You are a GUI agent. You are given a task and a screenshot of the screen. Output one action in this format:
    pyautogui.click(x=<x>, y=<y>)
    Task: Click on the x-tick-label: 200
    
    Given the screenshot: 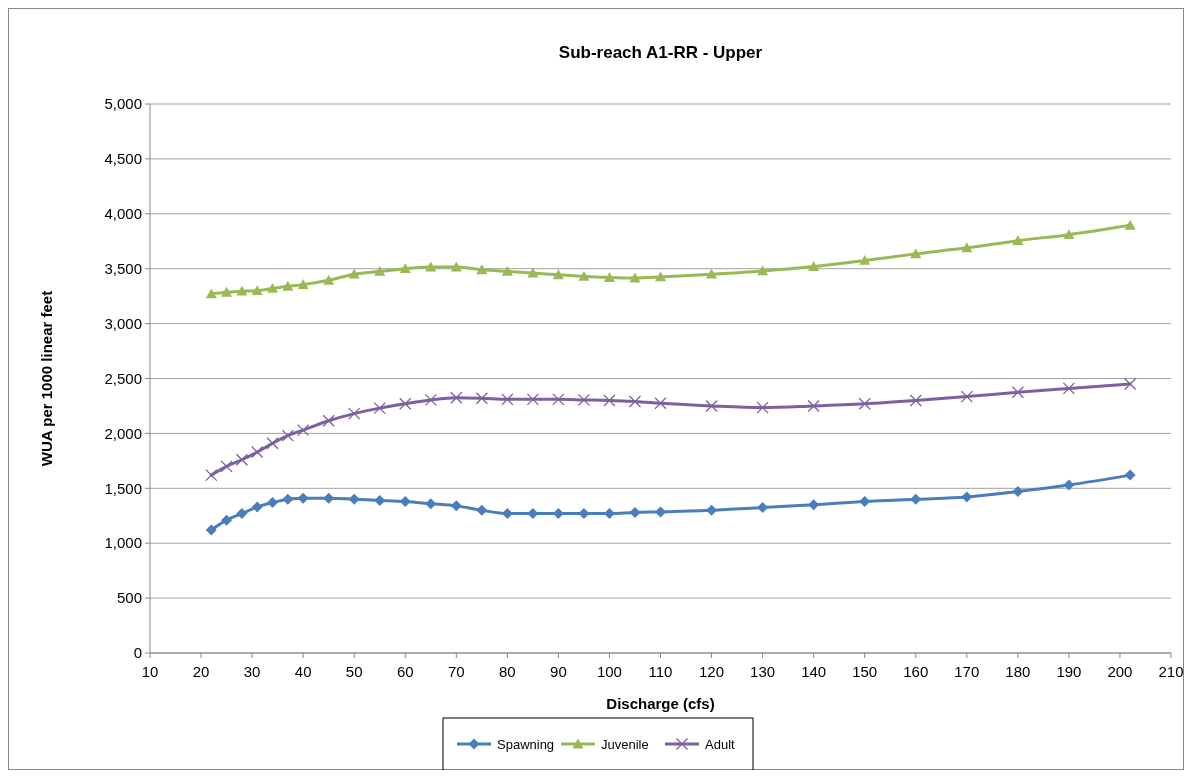 What is the action you would take?
    pyautogui.click(x=1120, y=671)
    